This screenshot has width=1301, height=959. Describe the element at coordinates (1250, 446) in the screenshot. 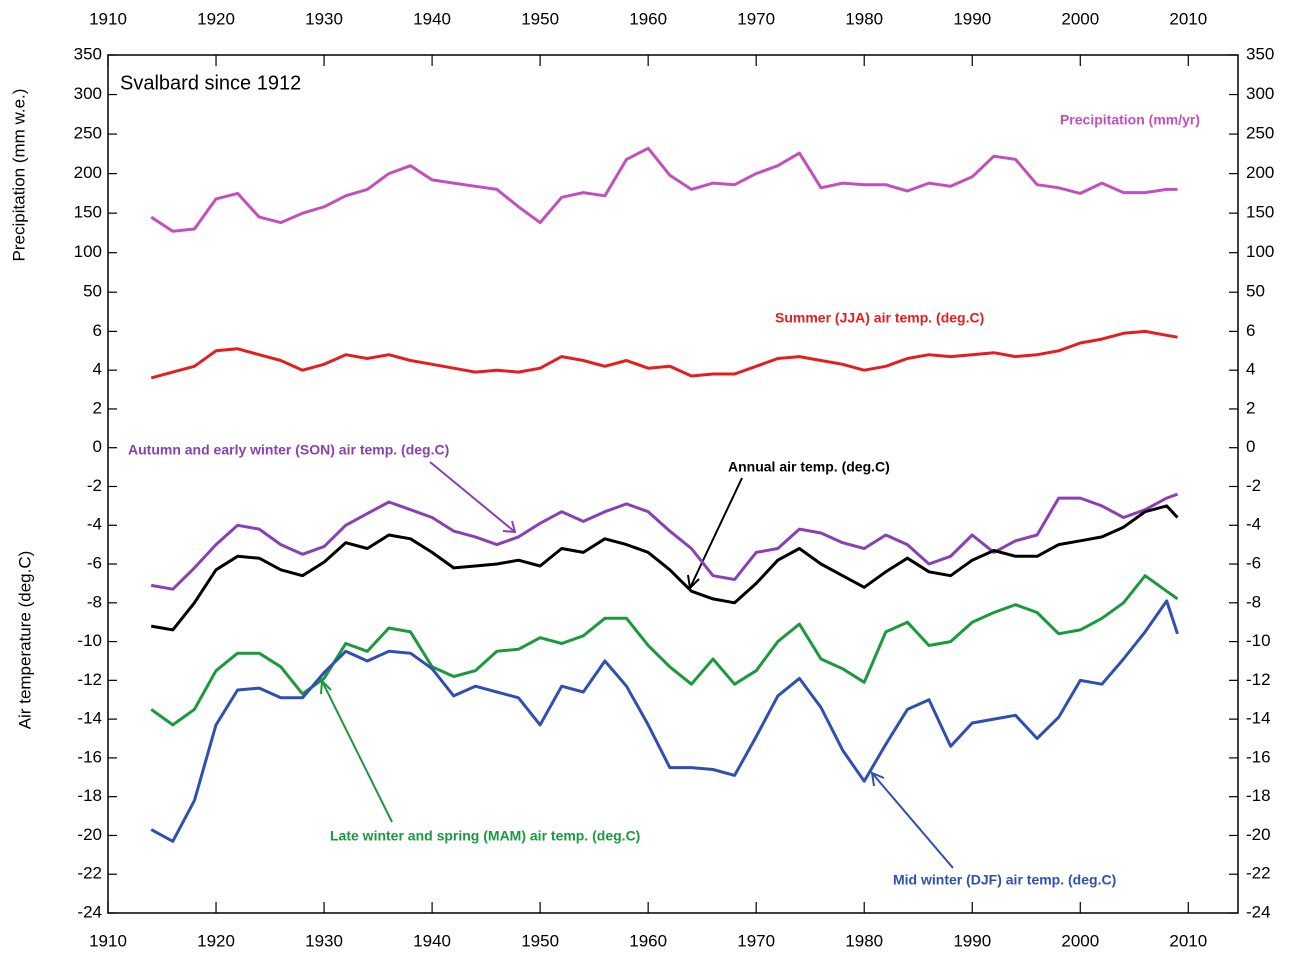

I see `y2-tick-label: 0` at that location.